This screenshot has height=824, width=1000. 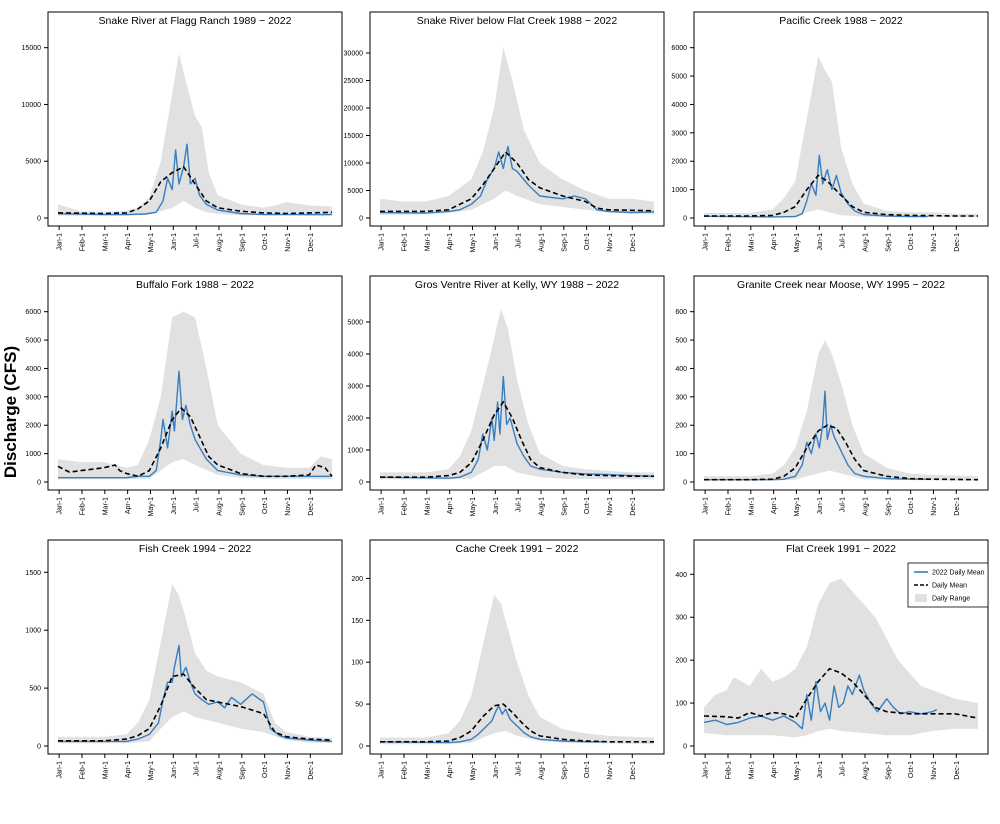 What do you see at coordinates (354, 54) in the screenshot?
I see `y-tick-label: 30000` at bounding box center [354, 54].